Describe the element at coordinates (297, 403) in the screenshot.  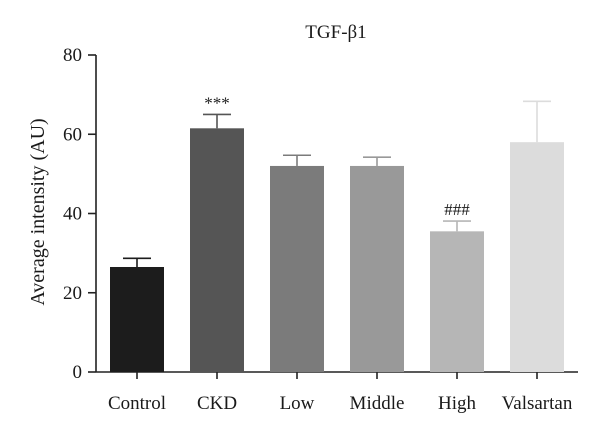
I see `x-tick-label: Low` at that location.